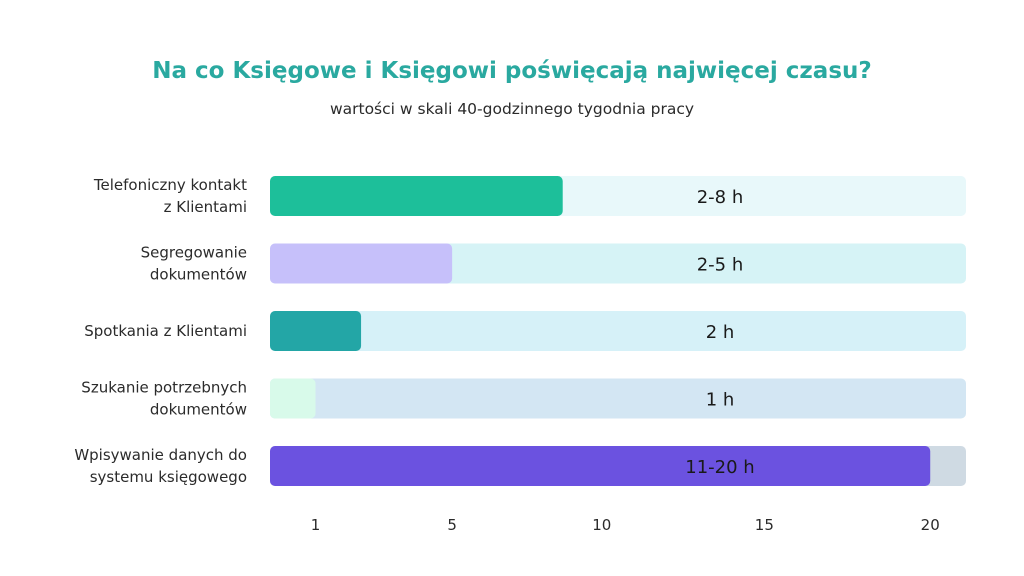 Image resolution: width=1024 pixels, height=576 pixels. What do you see at coordinates (194, 253) in the screenshot?
I see `category-label: Segregowanie` at bounding box center [194, 253].